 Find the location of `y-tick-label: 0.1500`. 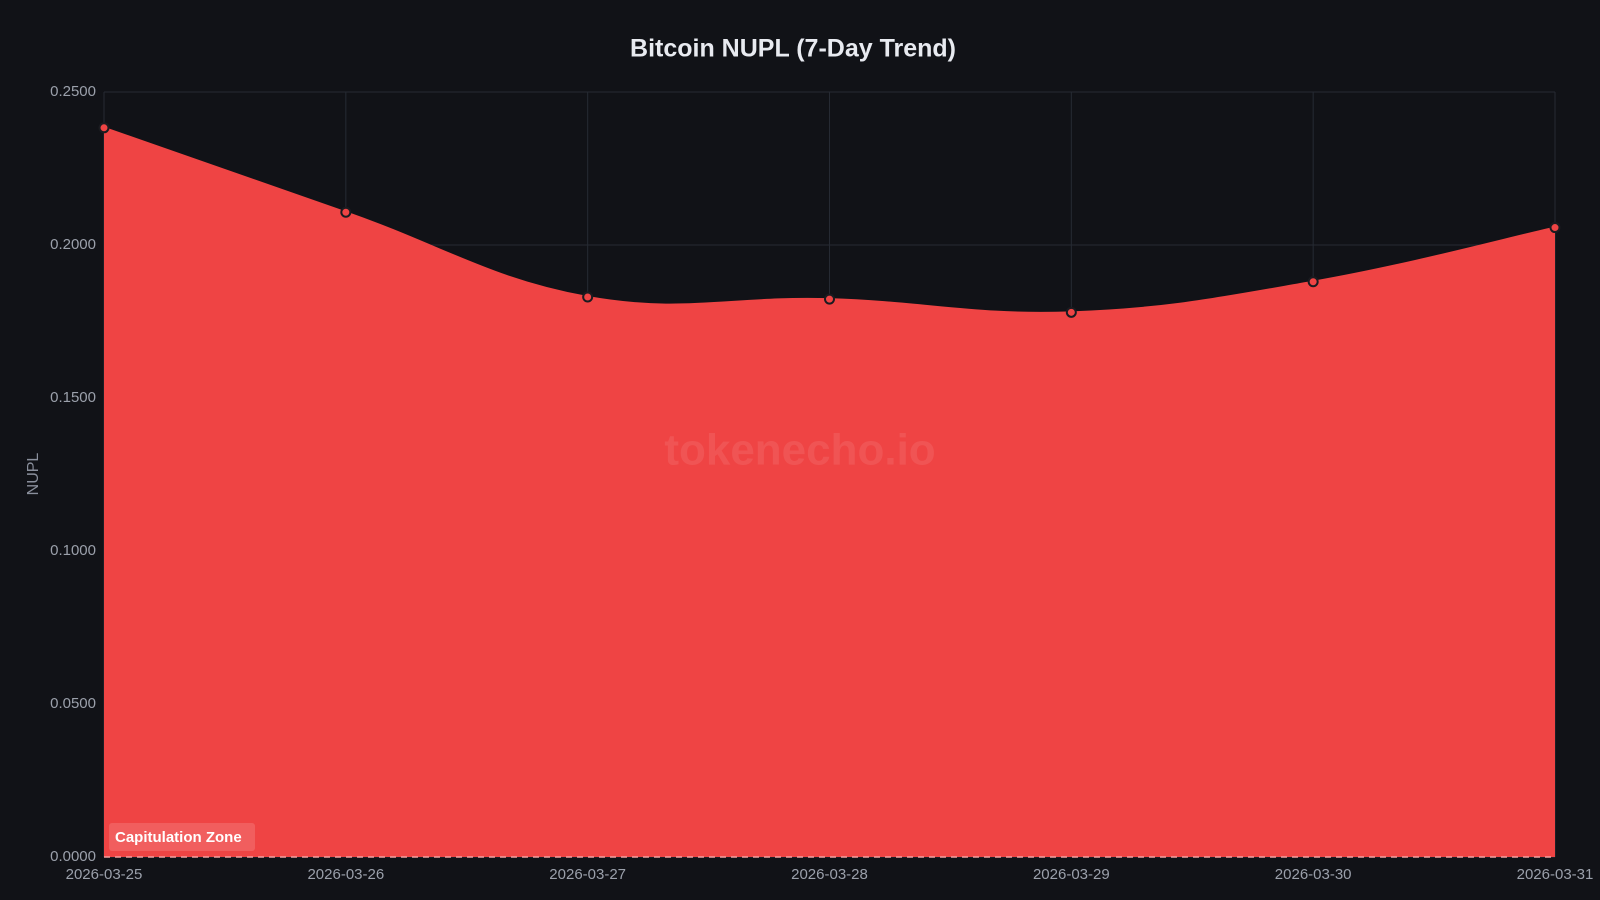

y-tick-label: 0.1500 is located at coordinates (73, 397).